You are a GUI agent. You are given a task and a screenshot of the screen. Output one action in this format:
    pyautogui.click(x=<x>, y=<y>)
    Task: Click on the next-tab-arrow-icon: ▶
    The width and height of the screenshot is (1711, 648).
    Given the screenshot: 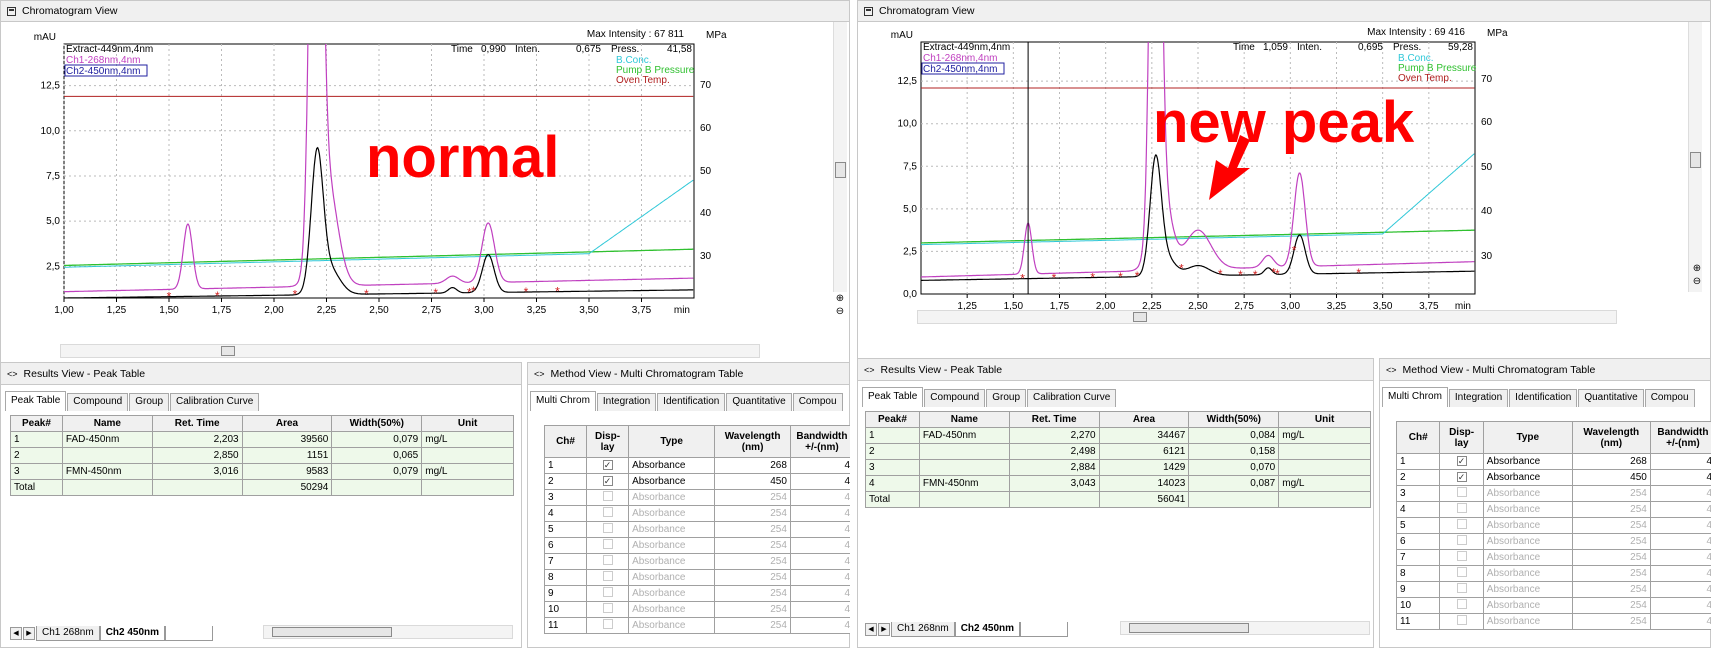 What is the action you would take?
    pyautogui.click(x=884, y=629)
    